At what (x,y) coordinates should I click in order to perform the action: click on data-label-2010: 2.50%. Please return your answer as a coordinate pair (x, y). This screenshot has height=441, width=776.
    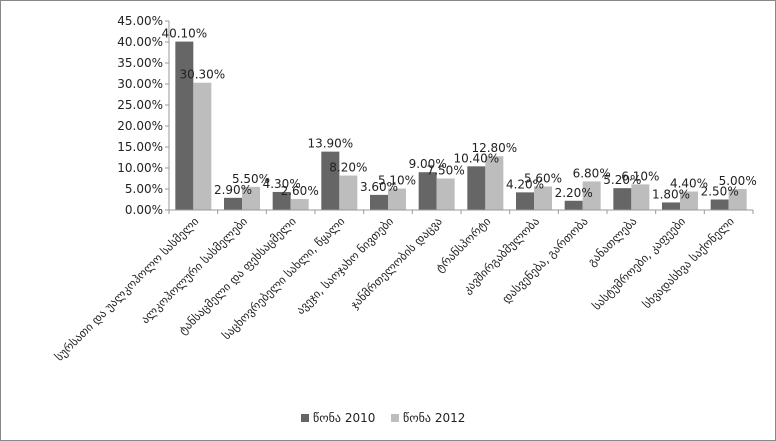
    Looking at the image, I should click on (720, 192).